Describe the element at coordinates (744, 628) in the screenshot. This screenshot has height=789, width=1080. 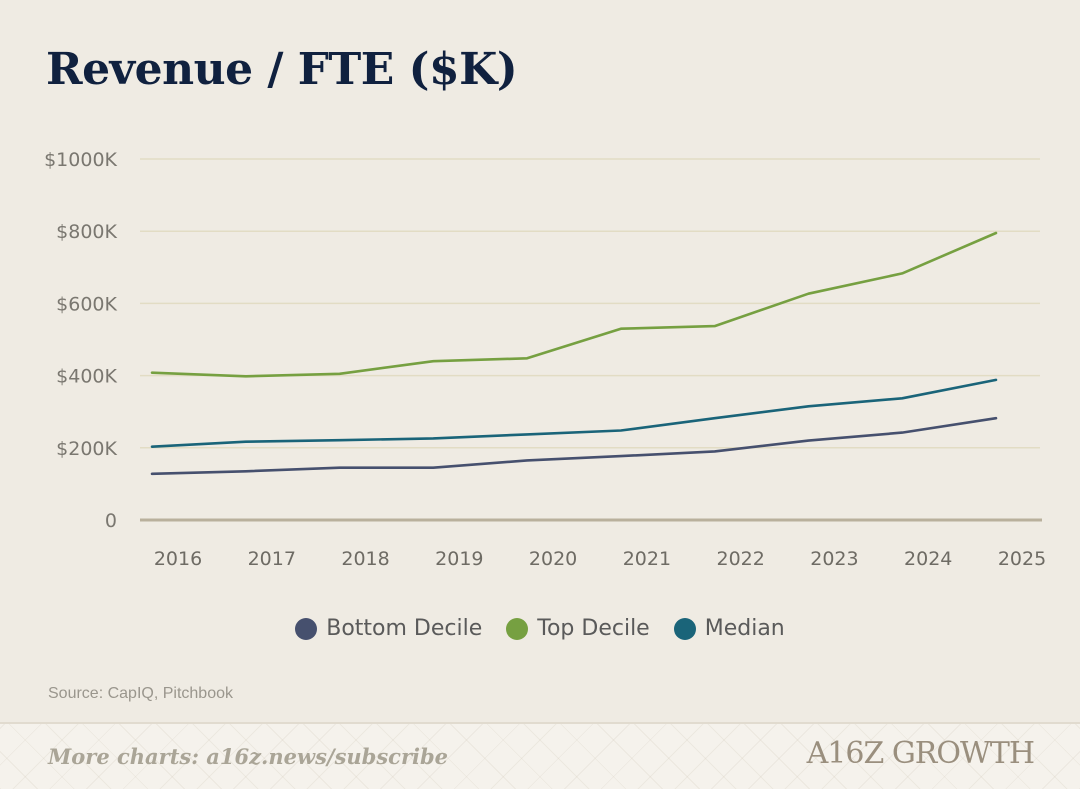
I see `legend-label: Median` at that location.